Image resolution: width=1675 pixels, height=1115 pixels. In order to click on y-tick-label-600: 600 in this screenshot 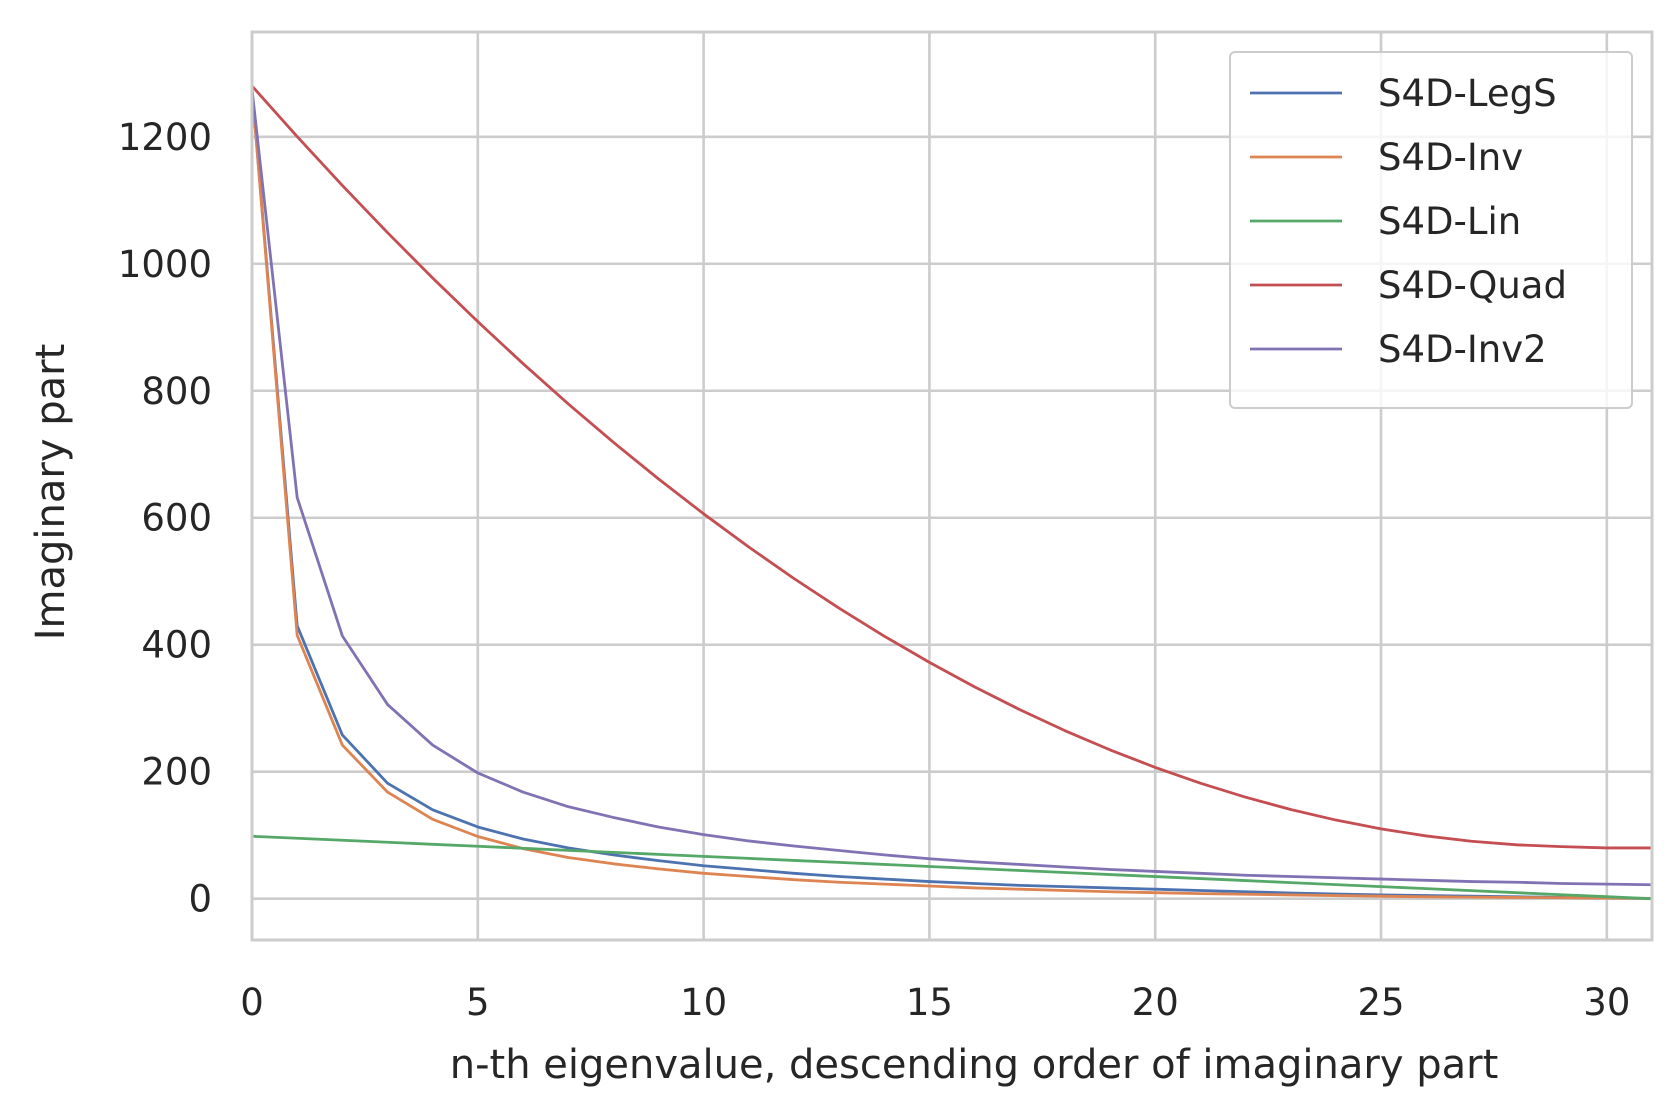, I will do `click(176, 518)`.